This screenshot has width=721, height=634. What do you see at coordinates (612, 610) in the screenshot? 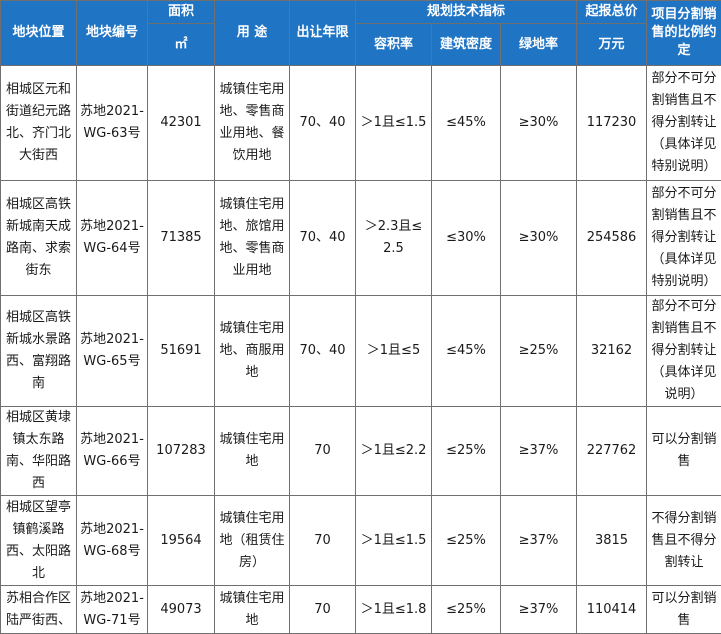
I see `cell-price: 110414` at bounding box center [612, 610].